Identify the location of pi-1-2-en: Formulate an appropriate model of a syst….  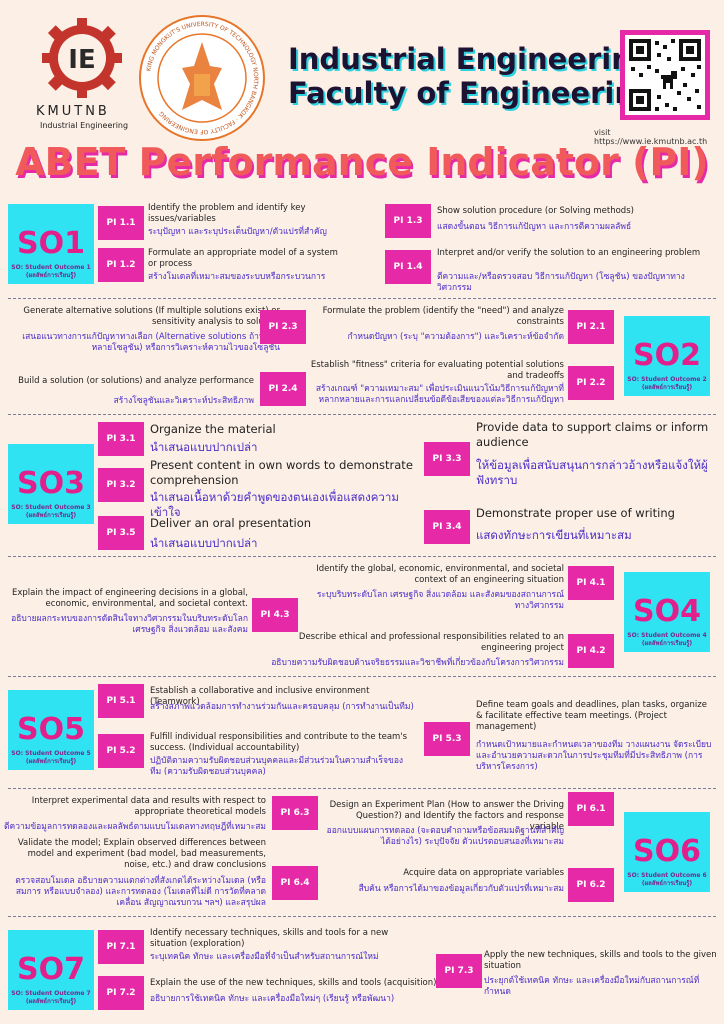
(243, 258).